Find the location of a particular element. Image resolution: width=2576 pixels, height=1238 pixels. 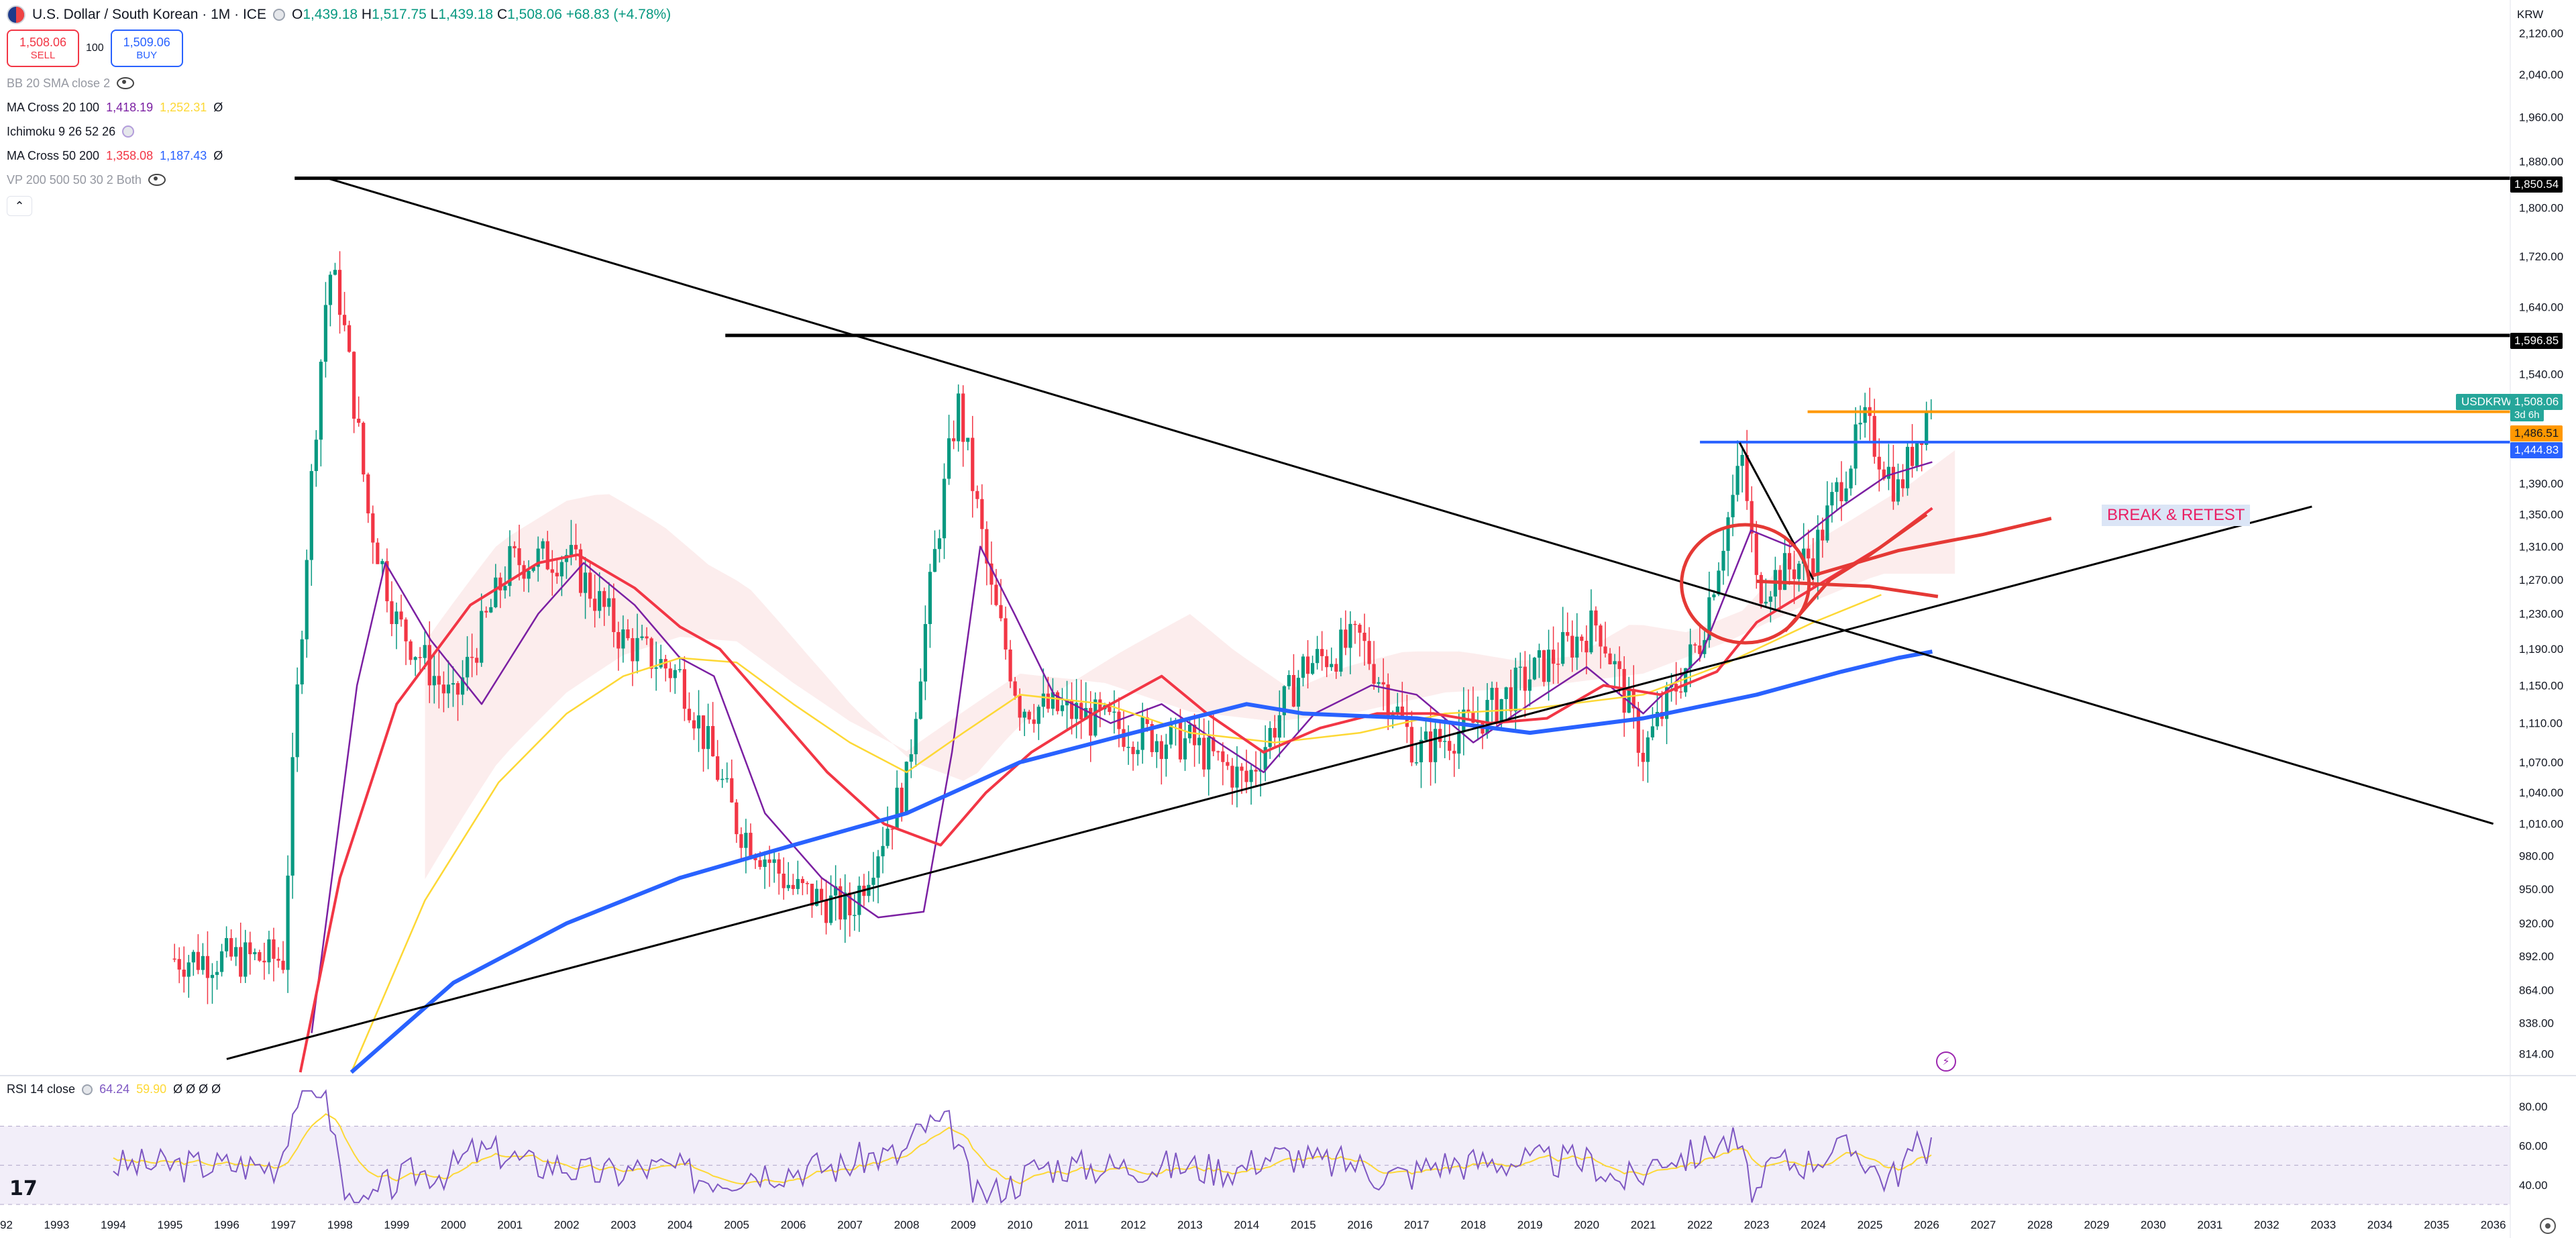

indicator-row: MA Cross 20 100 1,418.19 1,252.31 Ø is located at coordinates (339, 107).